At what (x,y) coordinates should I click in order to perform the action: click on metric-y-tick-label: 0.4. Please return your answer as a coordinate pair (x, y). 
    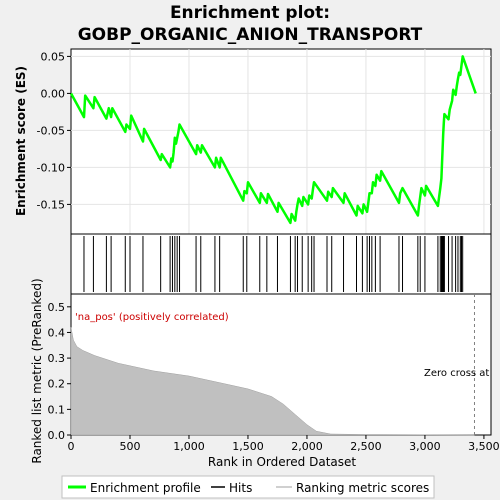
    Looking at the image, I should click on (57, 332).